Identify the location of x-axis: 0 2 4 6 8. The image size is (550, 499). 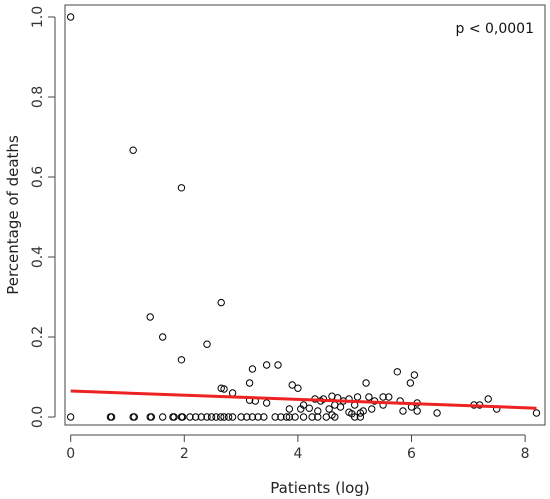
(298, 448).